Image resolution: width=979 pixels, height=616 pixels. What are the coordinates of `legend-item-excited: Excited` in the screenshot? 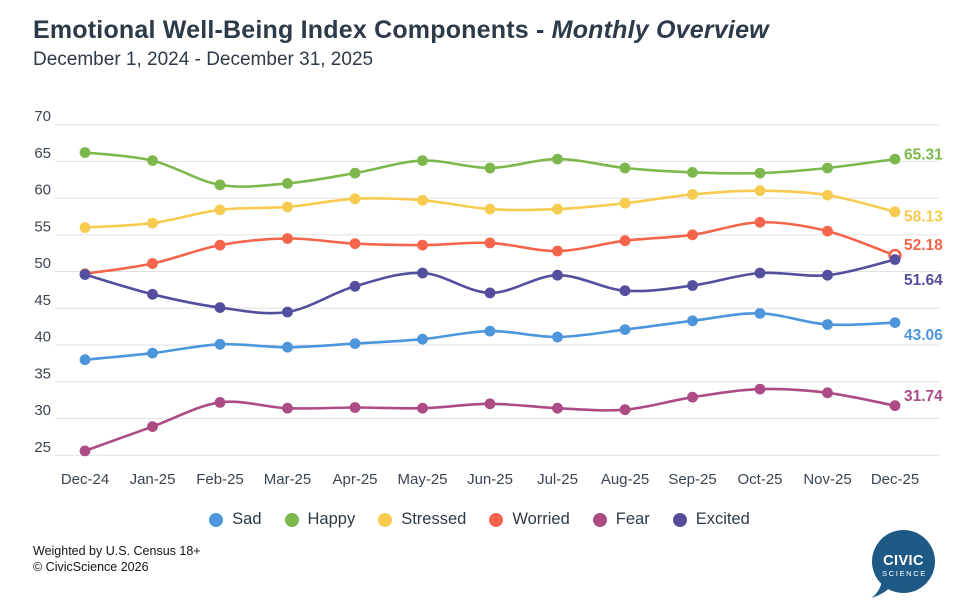 It's located at (711, 519).